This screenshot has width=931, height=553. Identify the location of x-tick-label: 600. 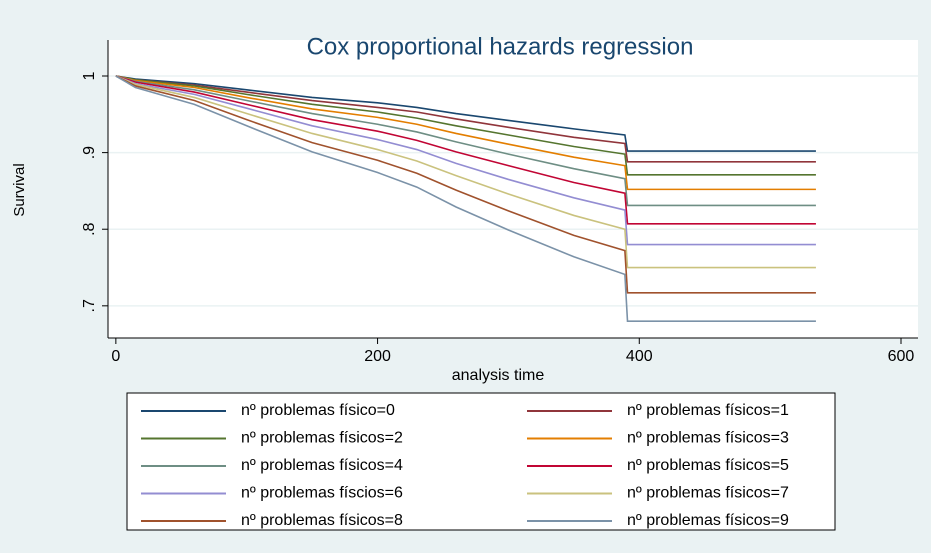
(901, 356).